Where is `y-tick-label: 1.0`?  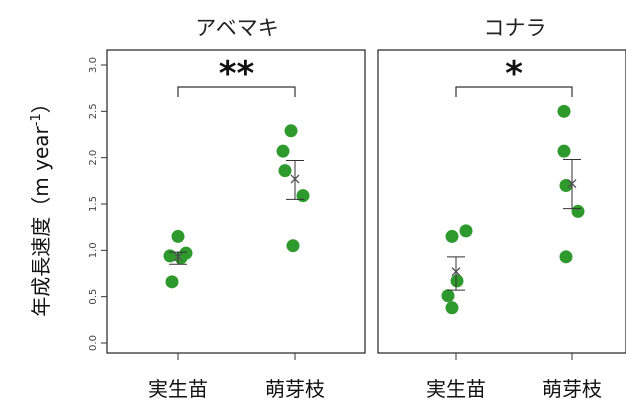
y-tick-label: 1.0 is located at coordinates (93, 250).